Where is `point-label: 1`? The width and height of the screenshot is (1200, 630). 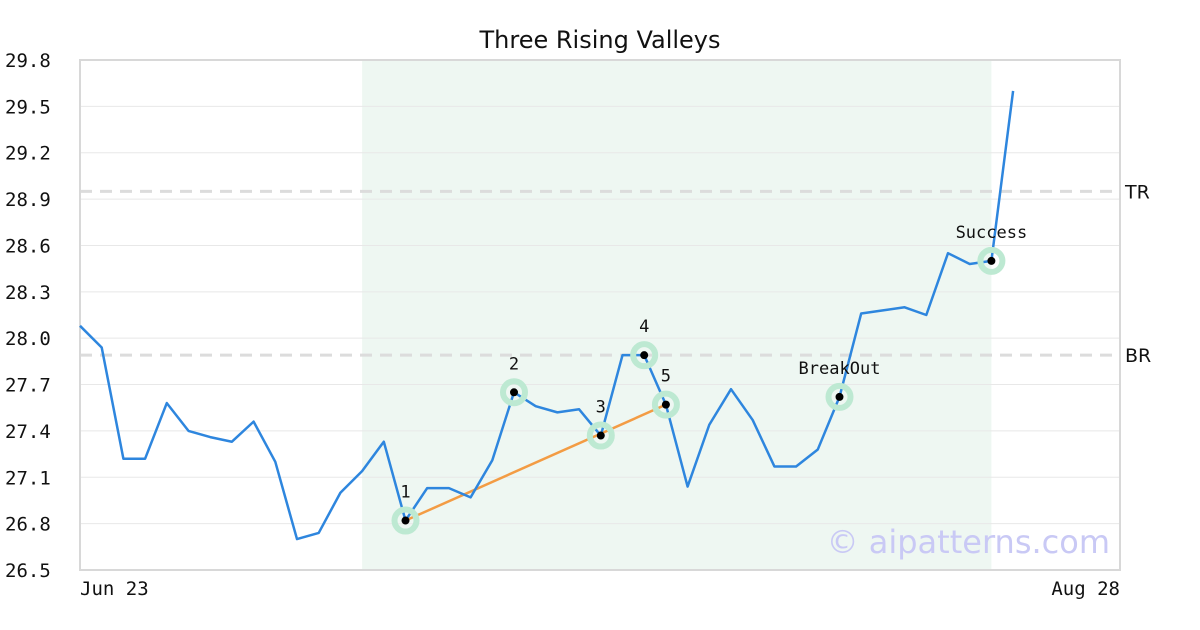 point-label: 1 is located at coordinates (405, 493).